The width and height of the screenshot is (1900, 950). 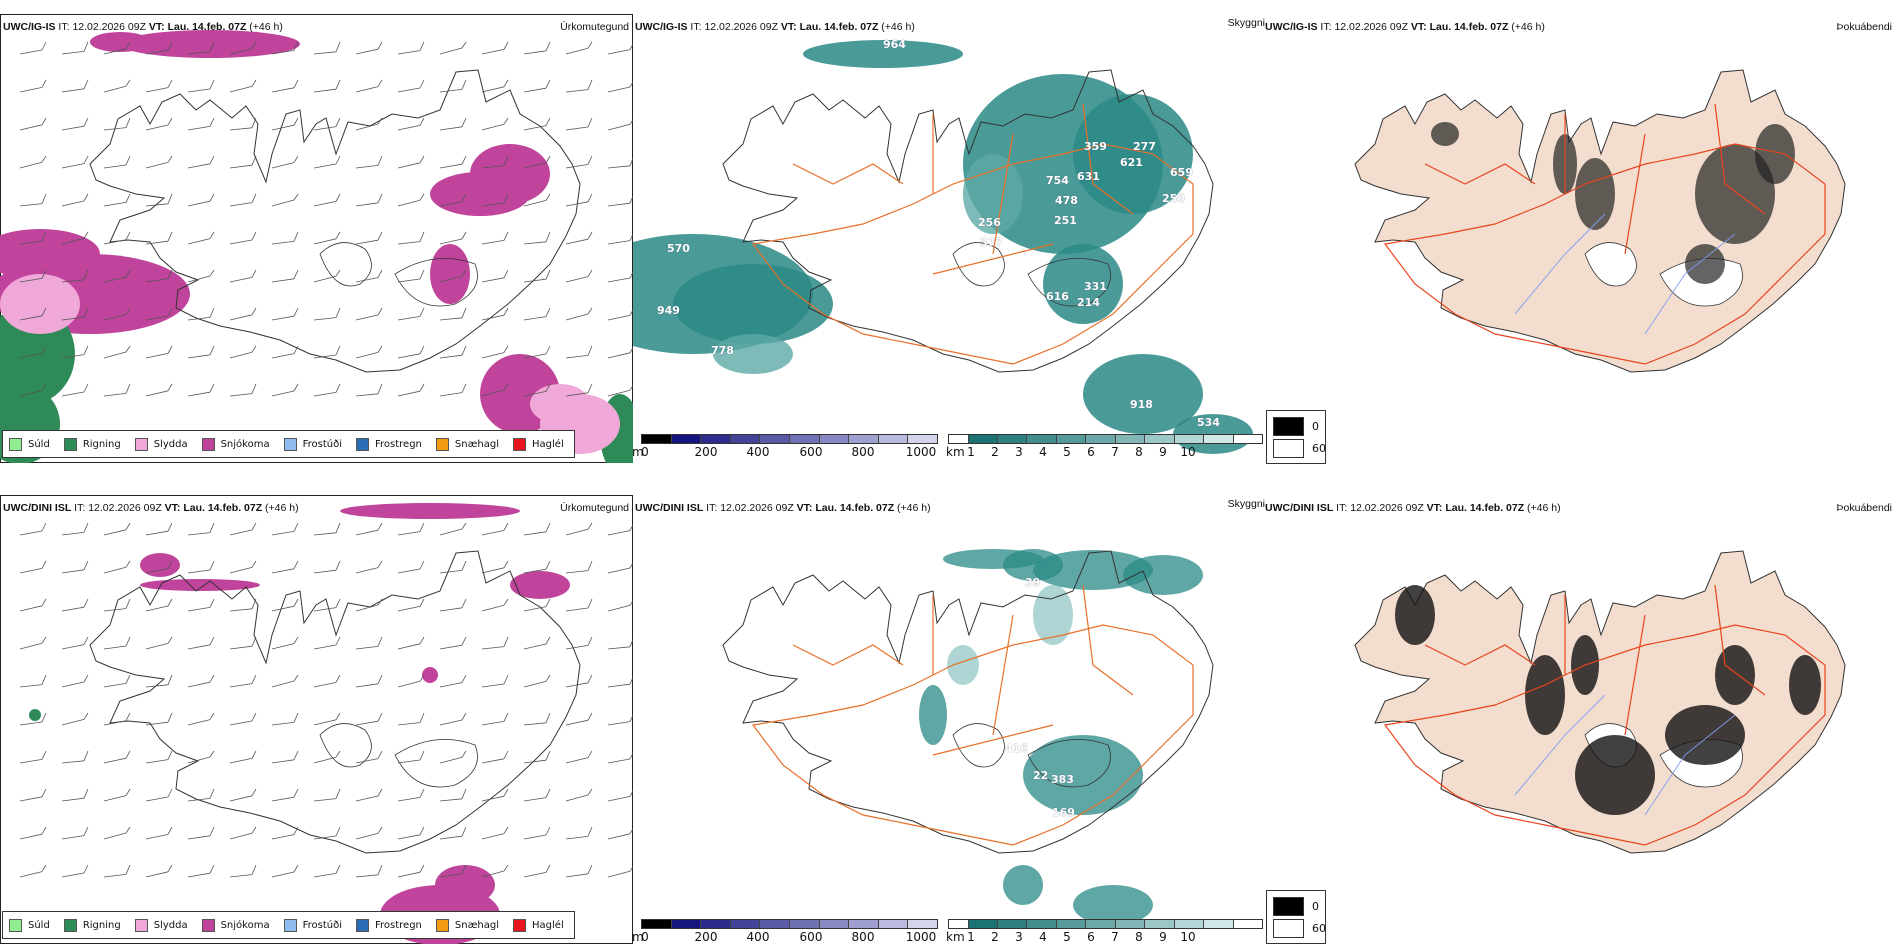 What do you see at coordinates (245, 444) in the screenshot?
I see `legend-label: Snjókoma` at bounding box center [245, 444].